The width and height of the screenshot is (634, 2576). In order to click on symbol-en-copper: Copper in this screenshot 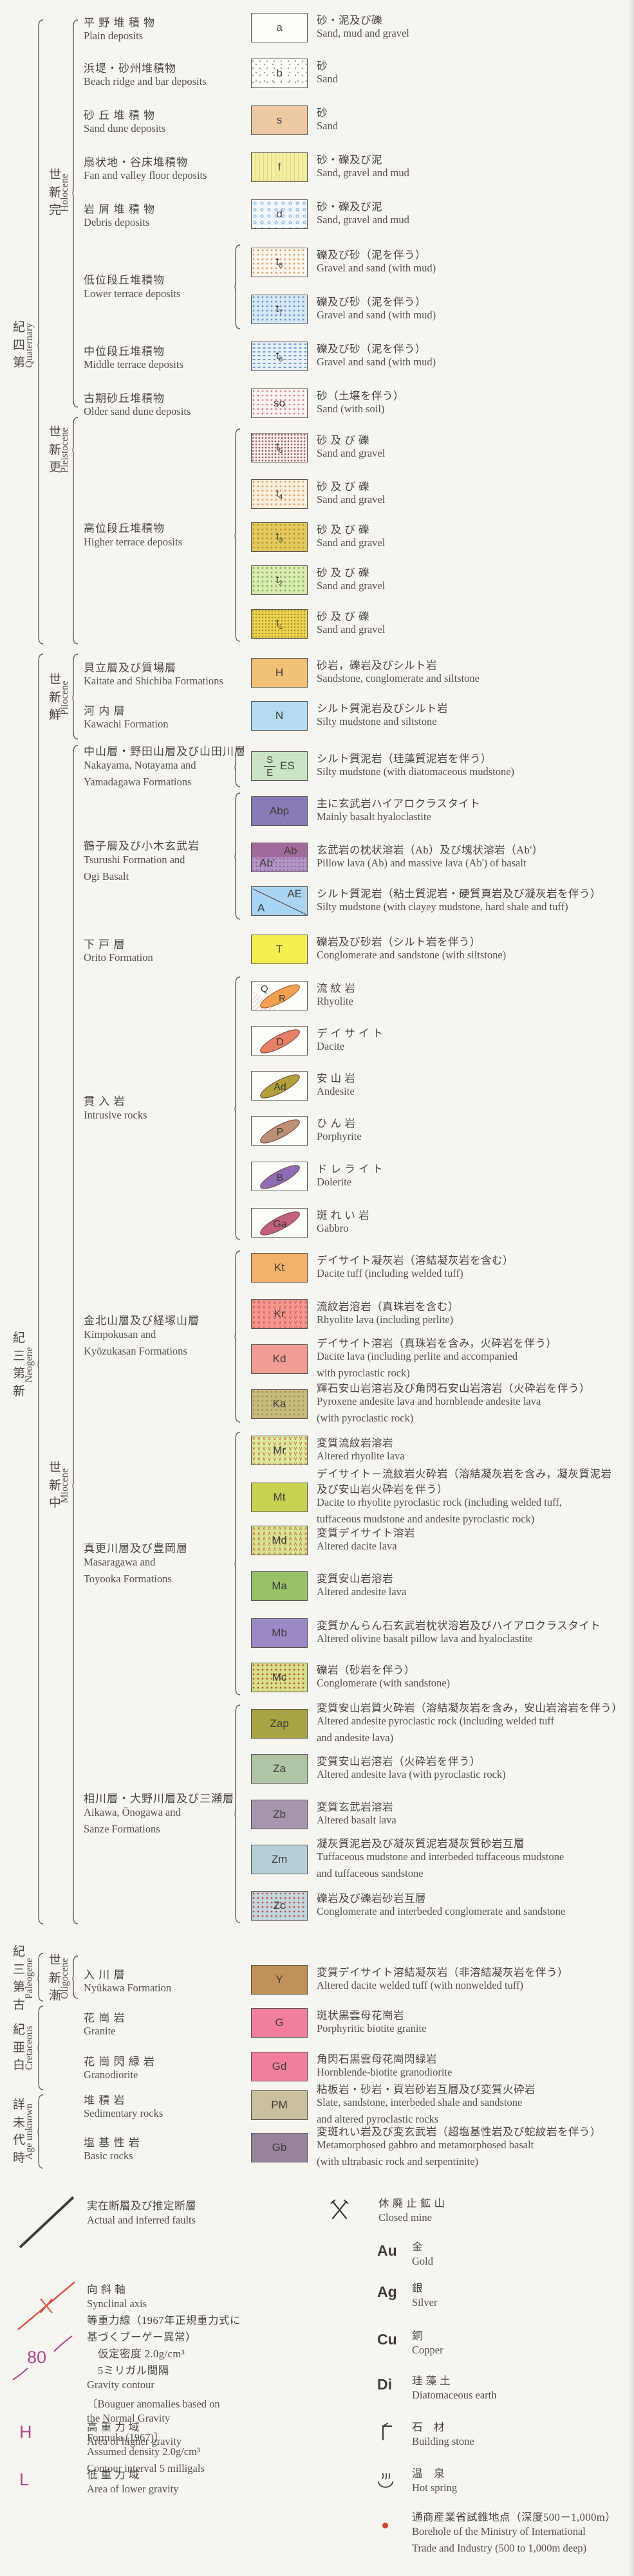, I will do `click(427, 2350)`.